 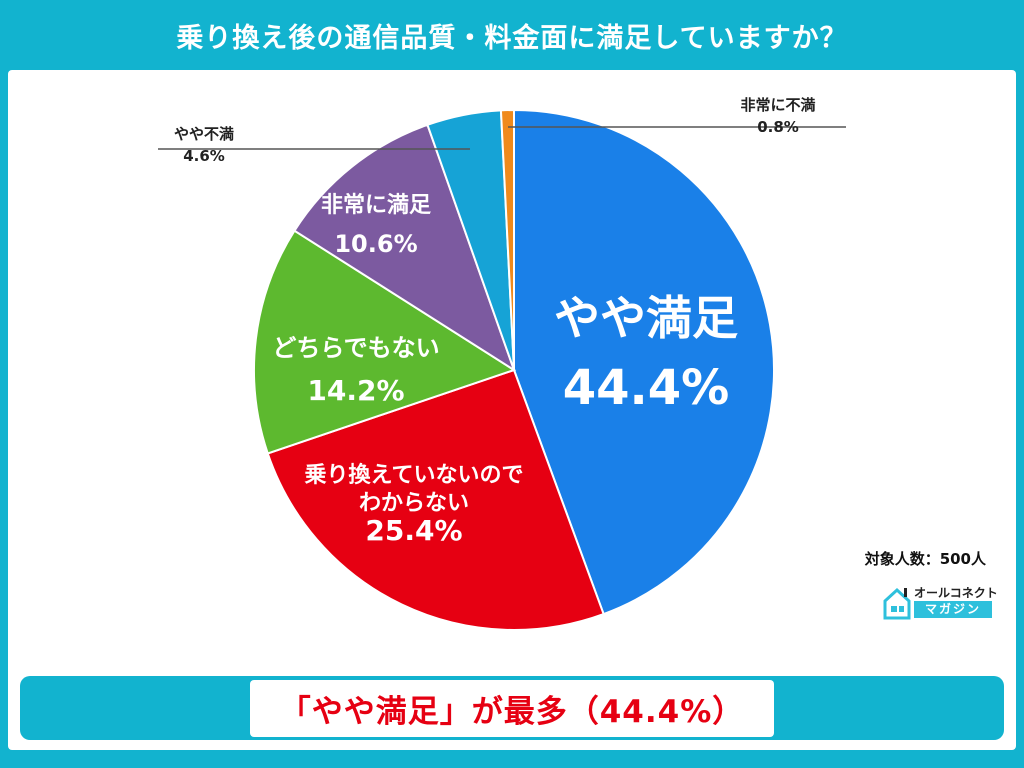 What do you see at coordinates (204, 134) in the screenshot?
I see `slice-label-5: やや不満` at bounding box center [204, 134].